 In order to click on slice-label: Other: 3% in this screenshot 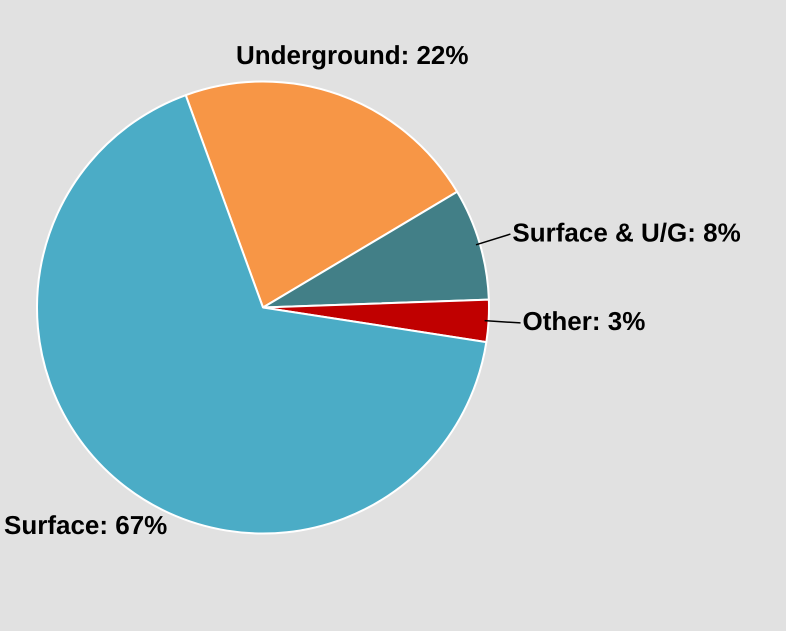, I will do `click(584, 321)`.